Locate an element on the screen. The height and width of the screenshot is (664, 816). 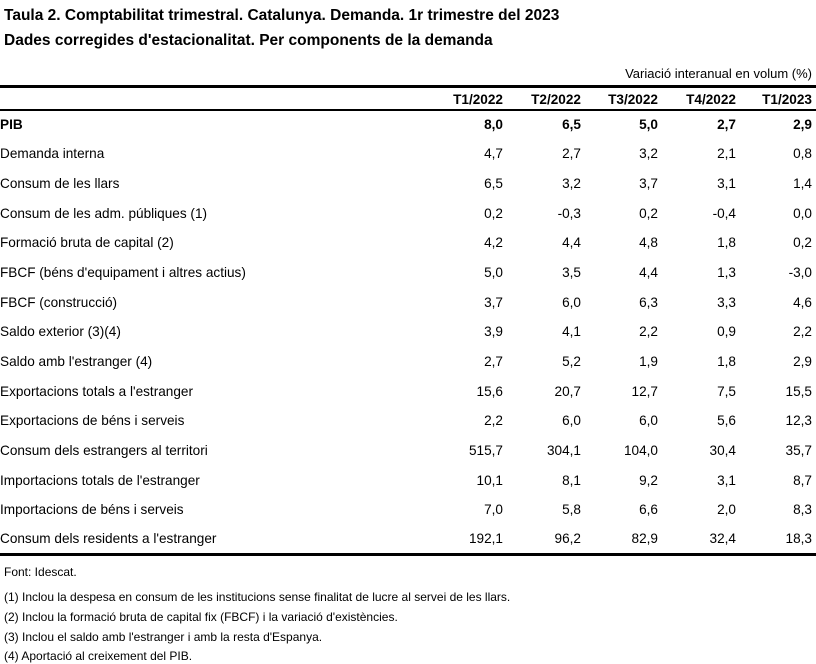
value-cell: -0,3 is located at coordinates (569, 213).